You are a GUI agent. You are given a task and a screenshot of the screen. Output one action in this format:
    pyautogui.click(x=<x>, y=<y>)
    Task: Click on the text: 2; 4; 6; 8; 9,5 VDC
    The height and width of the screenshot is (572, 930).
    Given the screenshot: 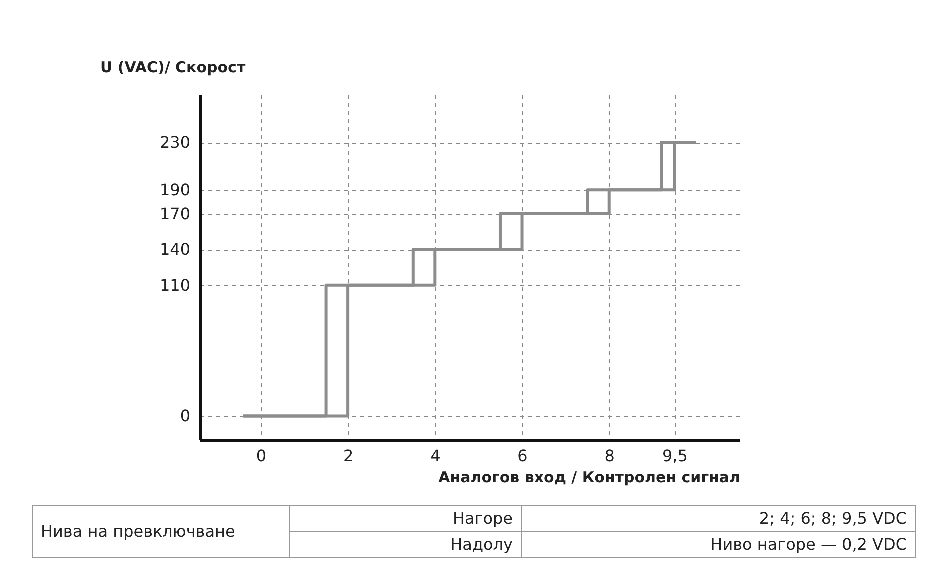 What is the action you would take?
    pyautogui.click(x=719, y=519)
    